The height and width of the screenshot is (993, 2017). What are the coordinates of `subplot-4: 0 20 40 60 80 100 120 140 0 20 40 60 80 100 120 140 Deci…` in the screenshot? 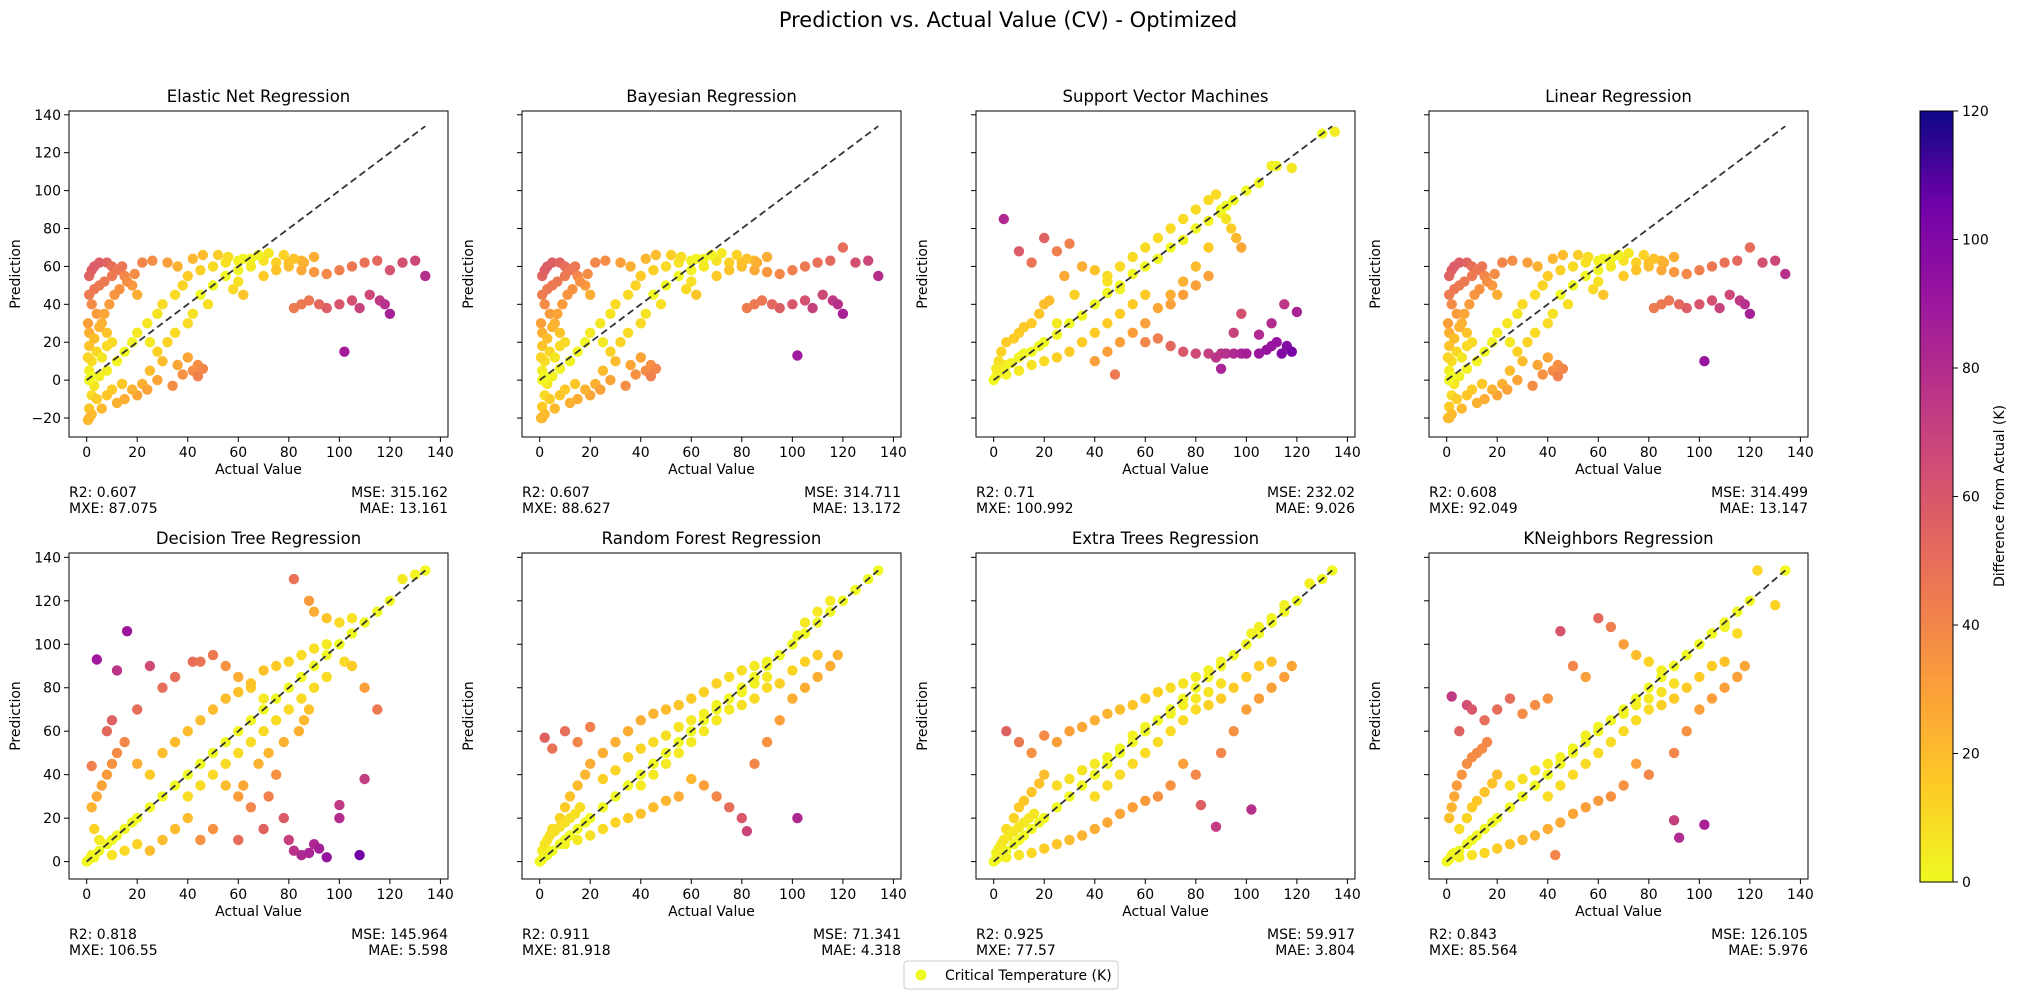 It's located at (231, 744).